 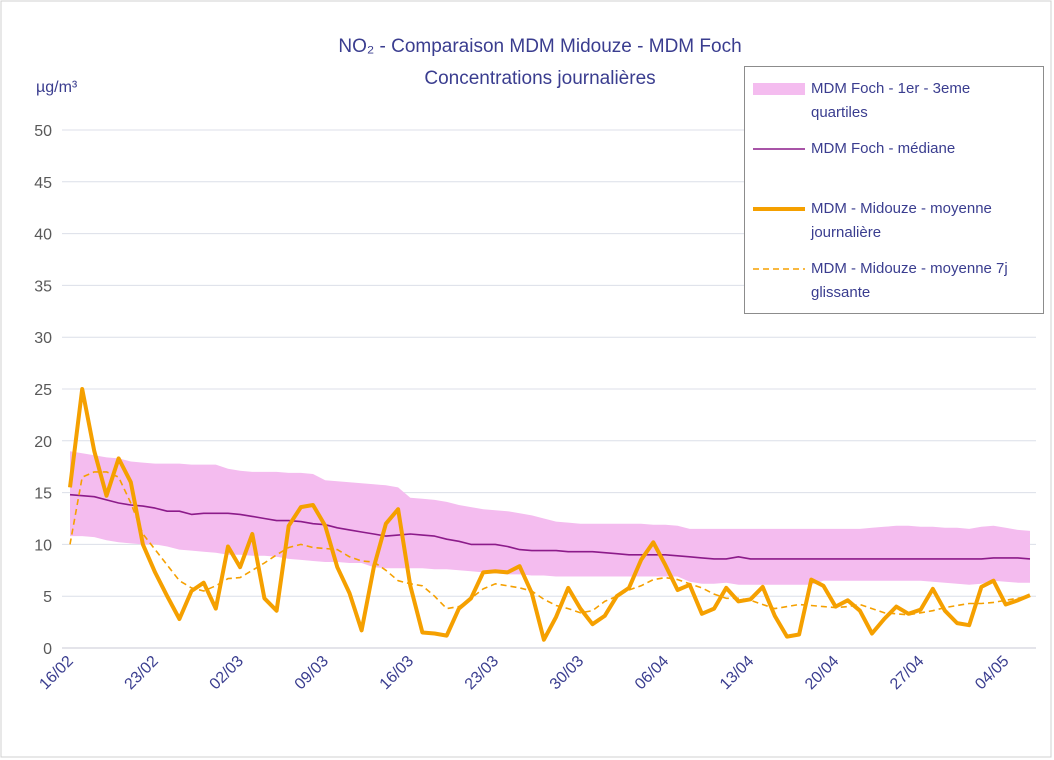 I want to click on x-tick-label: 27/04, so click(x=907, y=673).